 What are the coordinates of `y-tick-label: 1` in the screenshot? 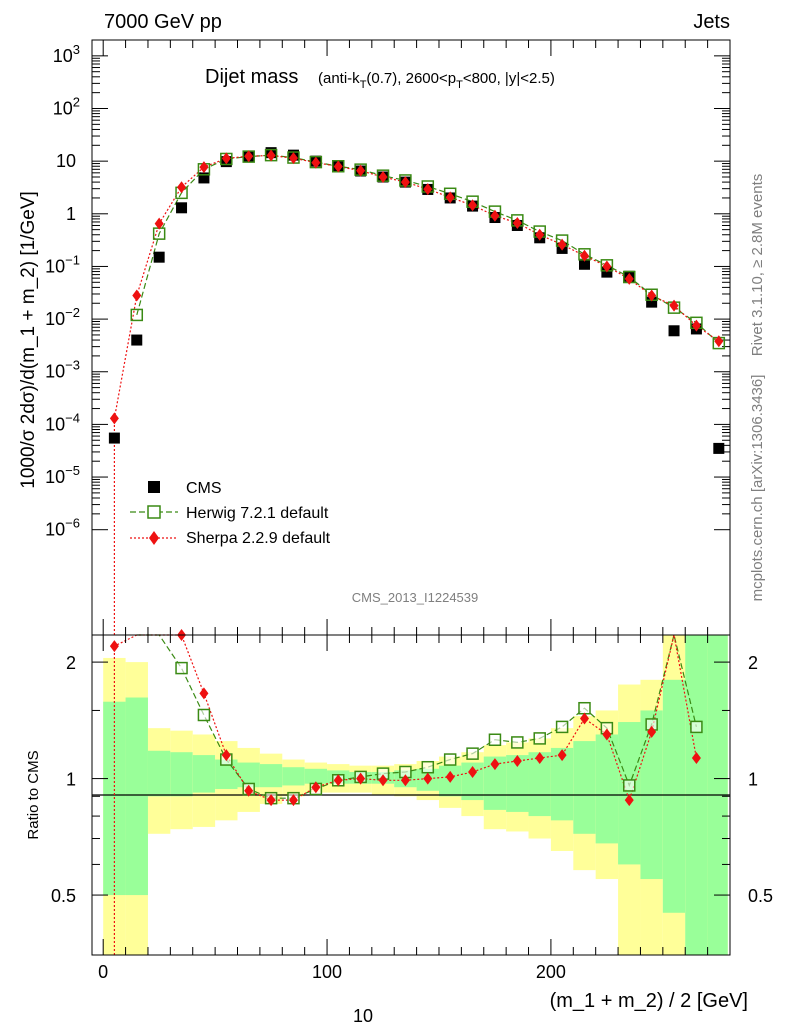 It's located at (71, 214).